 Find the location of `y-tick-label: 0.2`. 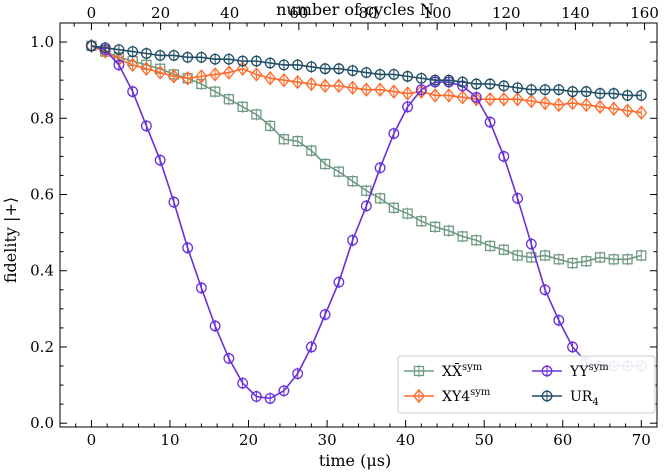

y-tick-label: 0.2 is located at coordinates (42, 347).